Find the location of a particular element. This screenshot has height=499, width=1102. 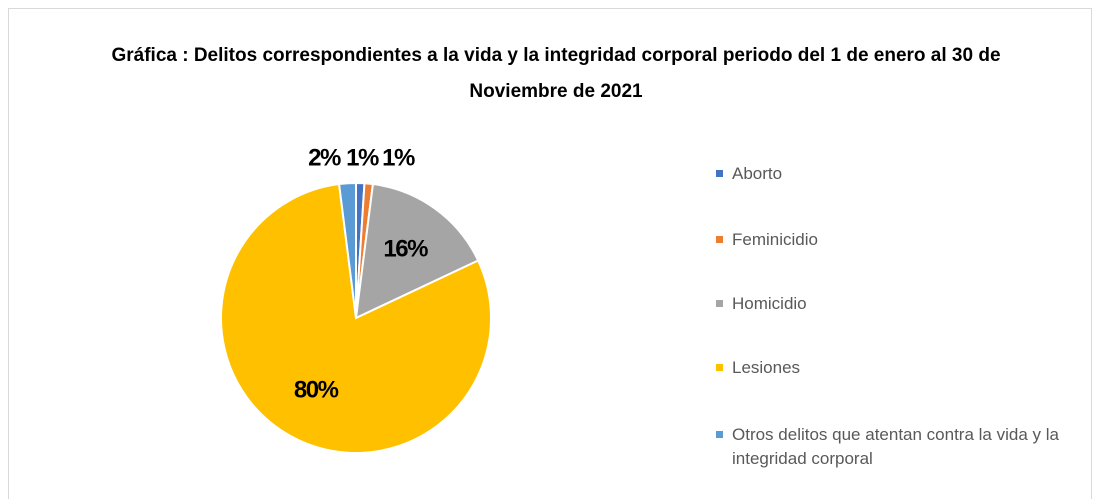

legend-label: Aborto is located at coordinates (757, 173).